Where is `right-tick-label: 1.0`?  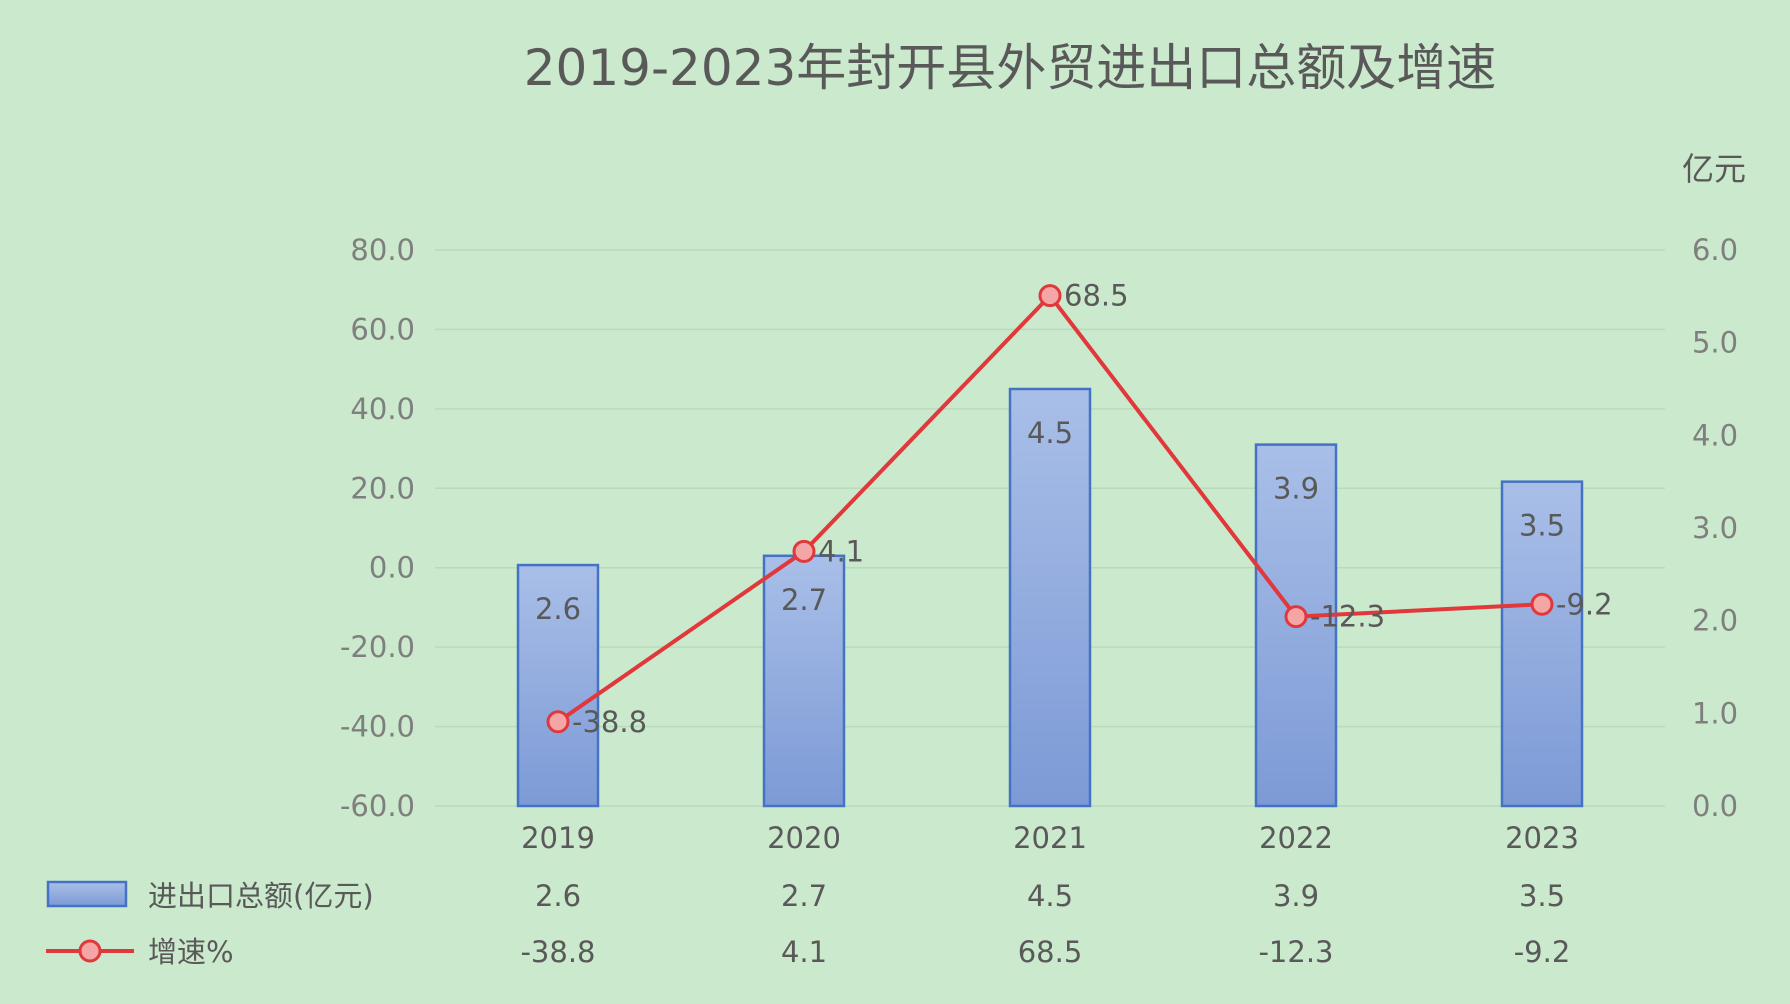
right-tick-label: 1.0 is located at coordinates (1715, 713).